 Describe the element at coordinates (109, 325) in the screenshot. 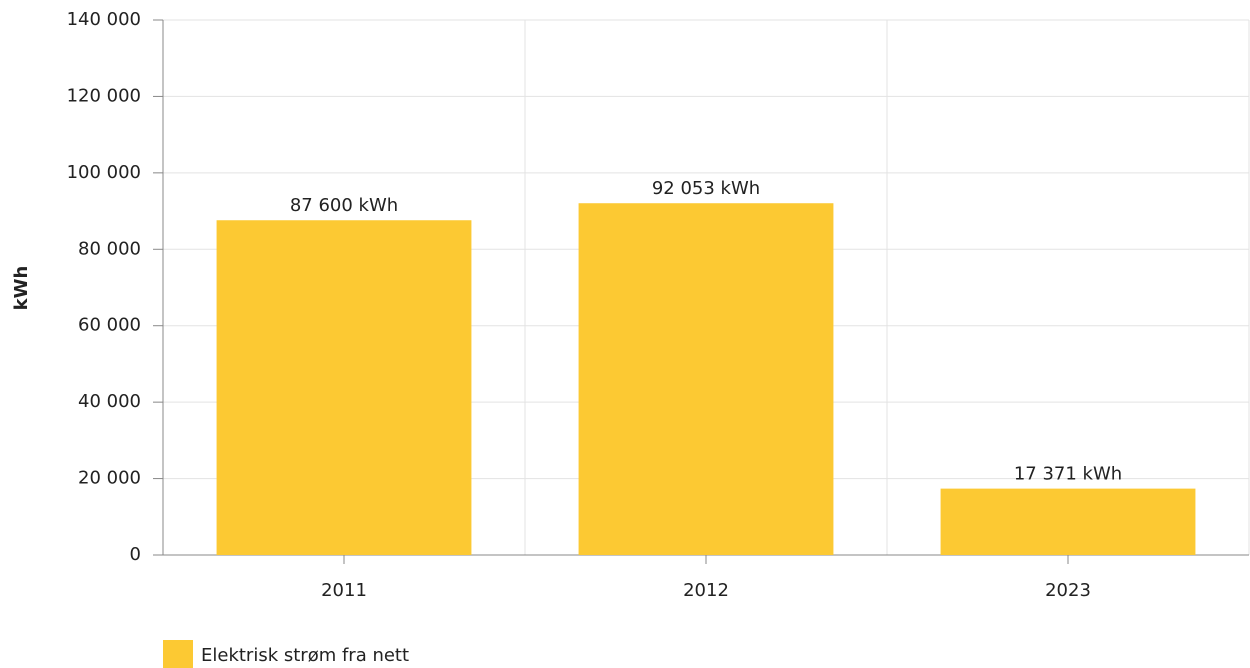

I see `y-tick-label: 60 000` at that location.